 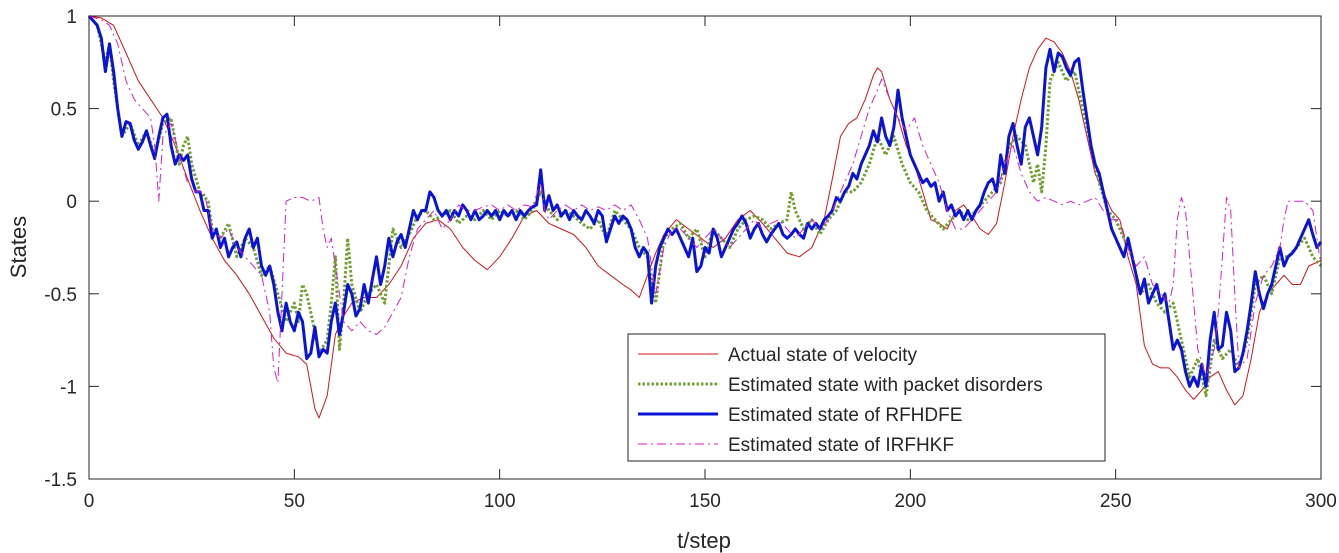 I want to click on legend-label-2: Estimated state with packet disorders, so click(x=885, y=385).